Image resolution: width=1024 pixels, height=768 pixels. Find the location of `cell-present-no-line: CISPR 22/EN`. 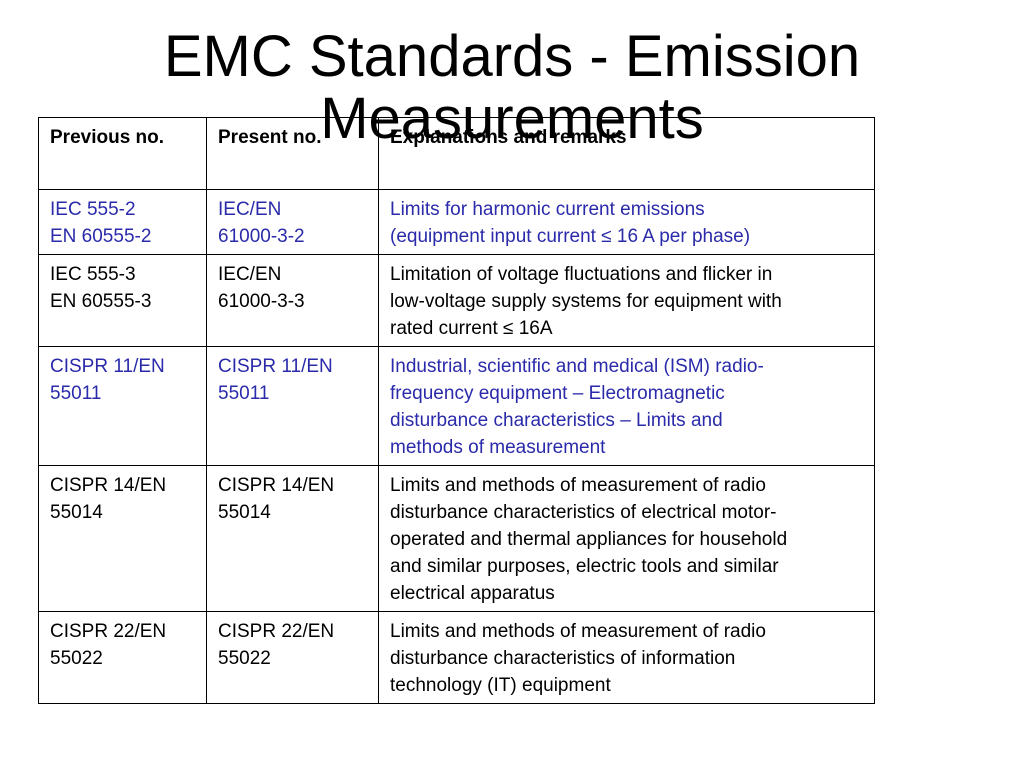

cell-present-no-line: CISPR 22/EN is located at coordinates (276, 631).